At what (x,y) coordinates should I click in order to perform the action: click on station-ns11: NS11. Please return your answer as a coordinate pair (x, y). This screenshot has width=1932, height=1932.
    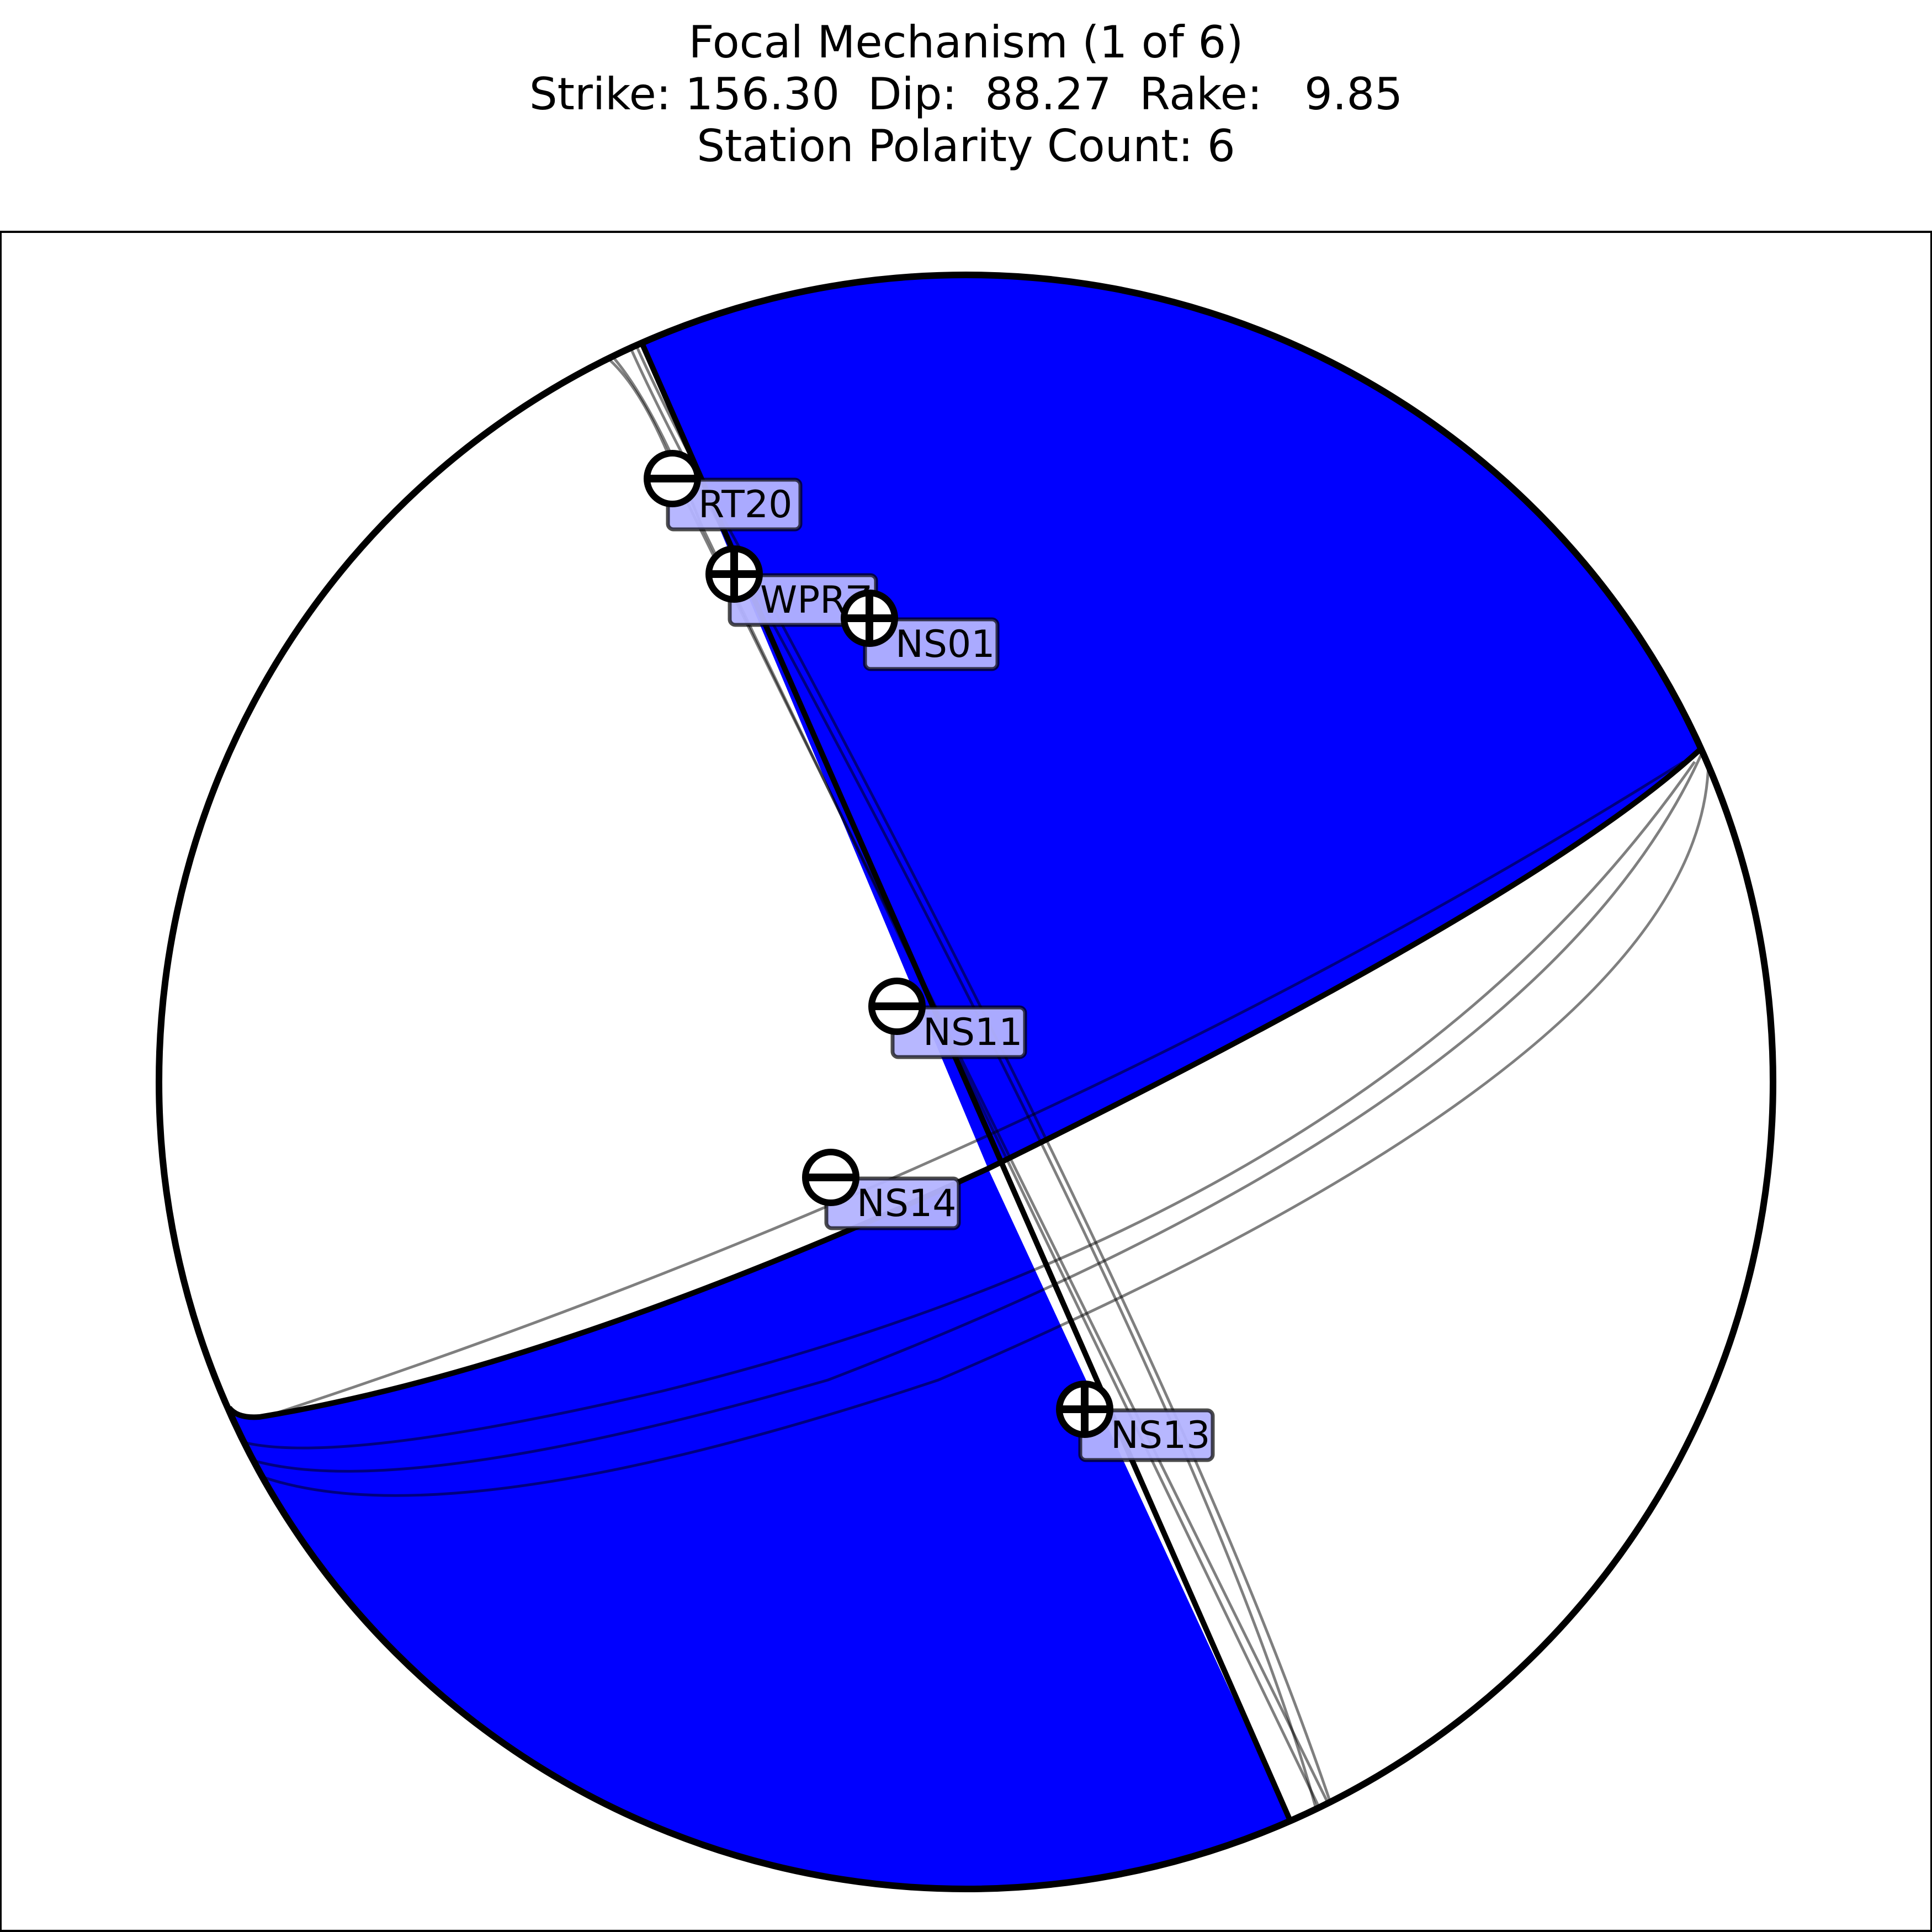
    Looking at the image, I should click on (947, 1019).